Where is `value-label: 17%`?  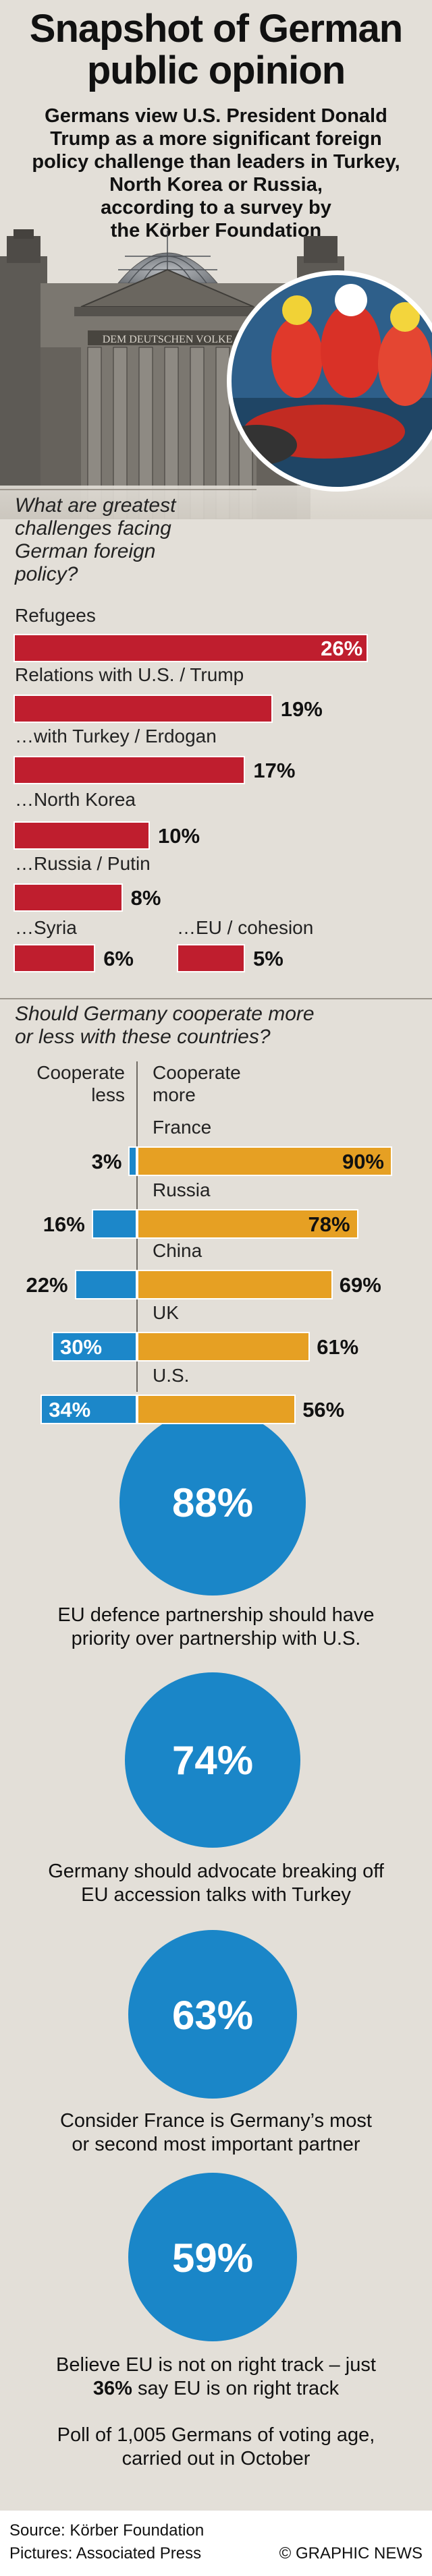 value-label: 17% is located at coordinates (274, 771).